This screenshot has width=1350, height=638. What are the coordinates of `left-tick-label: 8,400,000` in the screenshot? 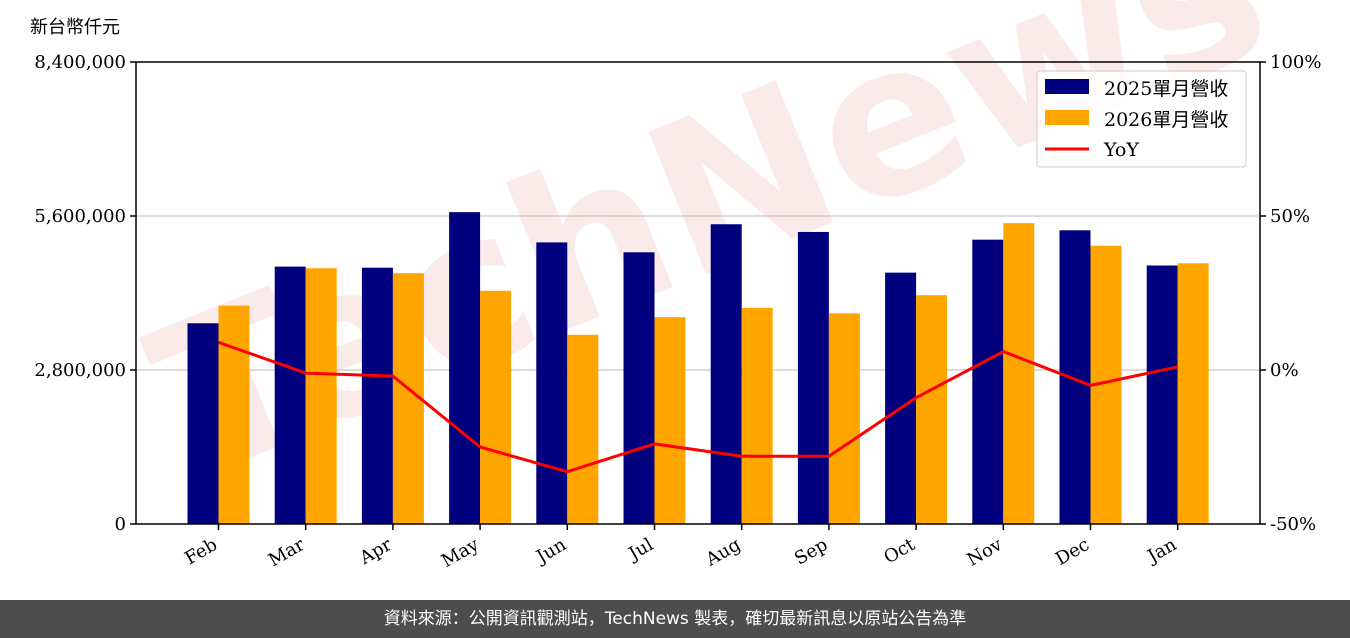 It's located at (80, 62).